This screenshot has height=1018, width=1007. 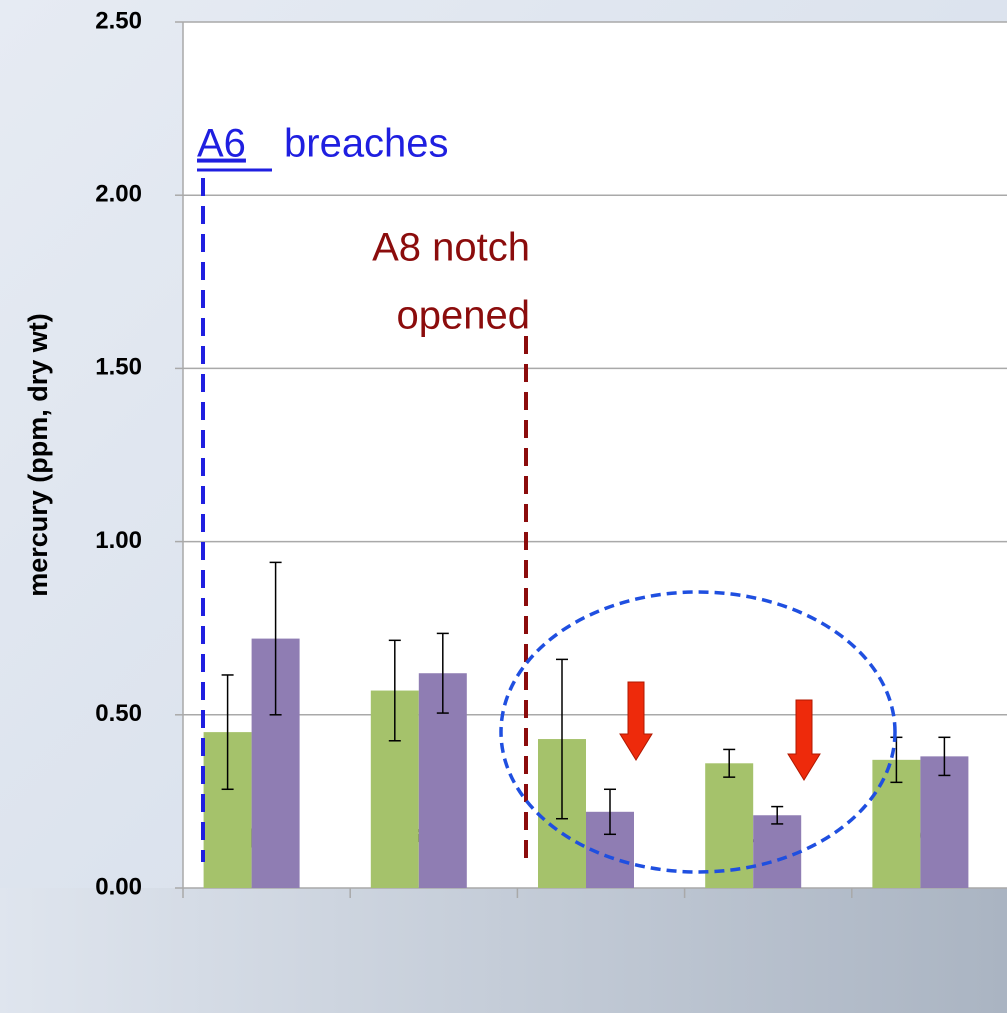 I want to click on annotation: opened, so click(x=463, y=316).